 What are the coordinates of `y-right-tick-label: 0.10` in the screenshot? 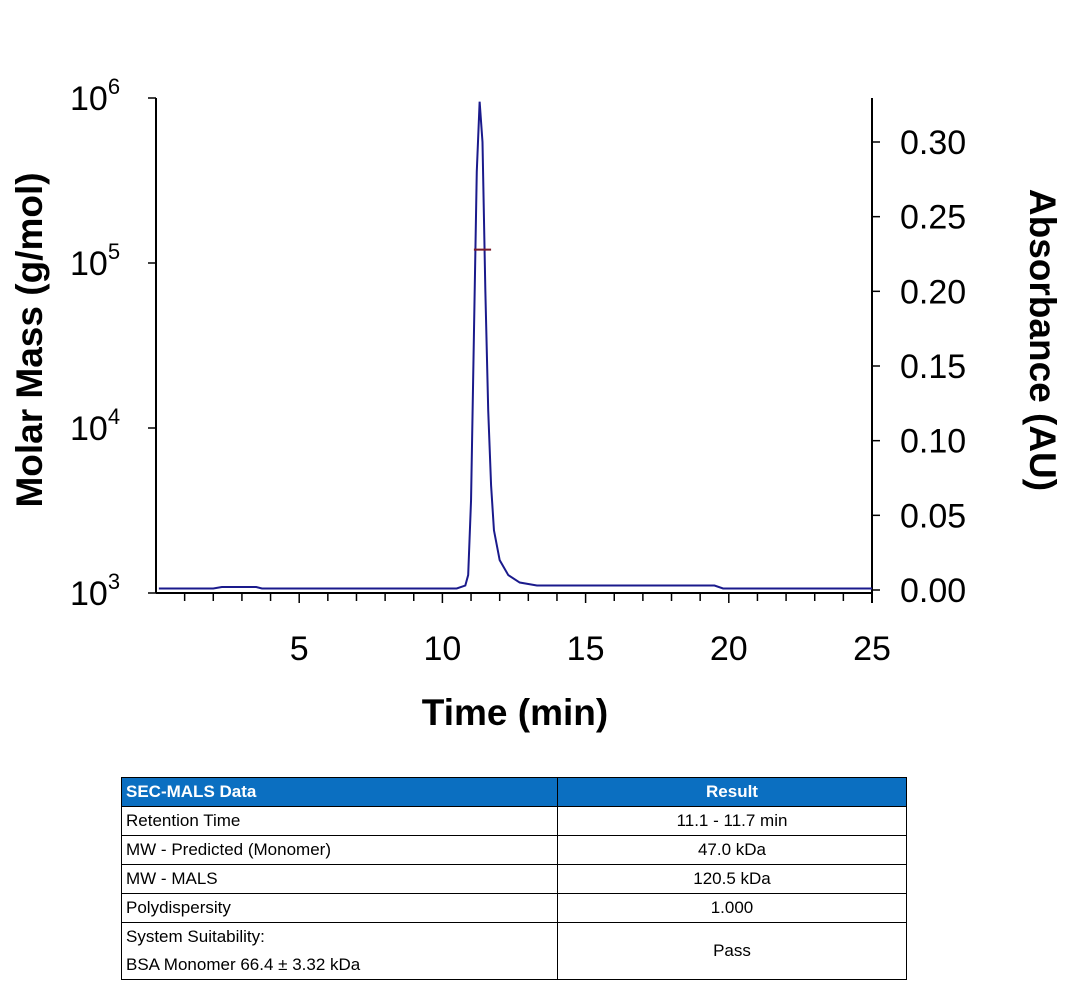 It's located at (933, 442).